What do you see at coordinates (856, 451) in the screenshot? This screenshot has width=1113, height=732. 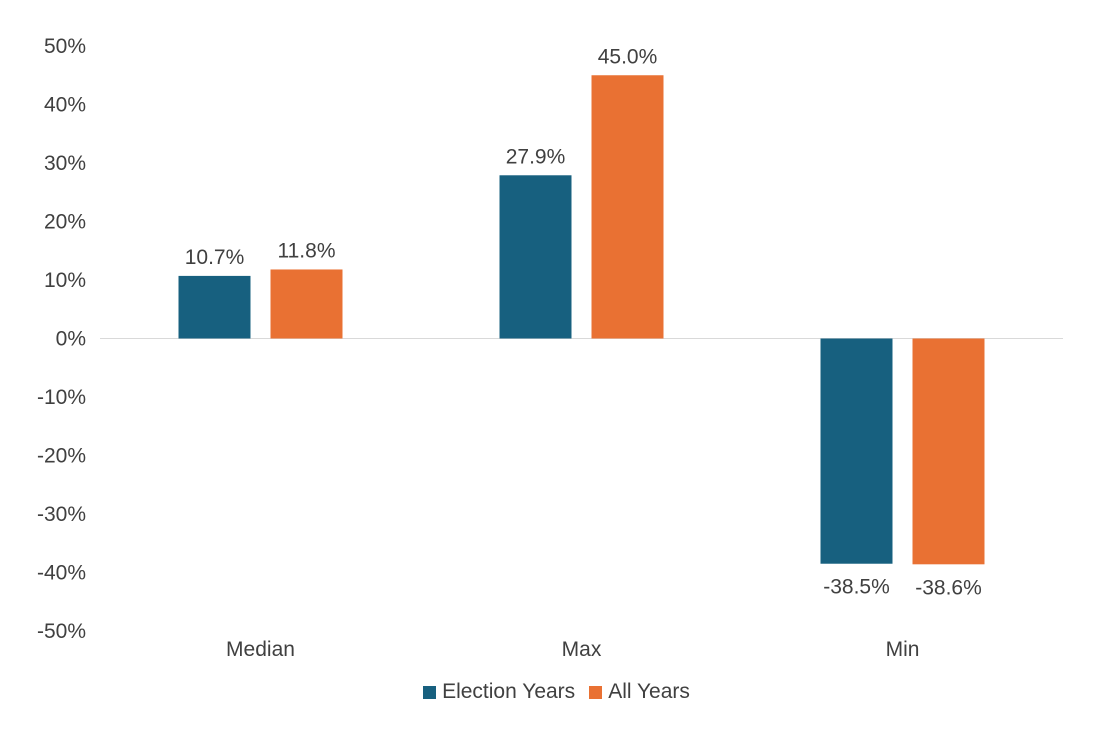 I see `bar-min-election-years` at bounding box center [856, 451].